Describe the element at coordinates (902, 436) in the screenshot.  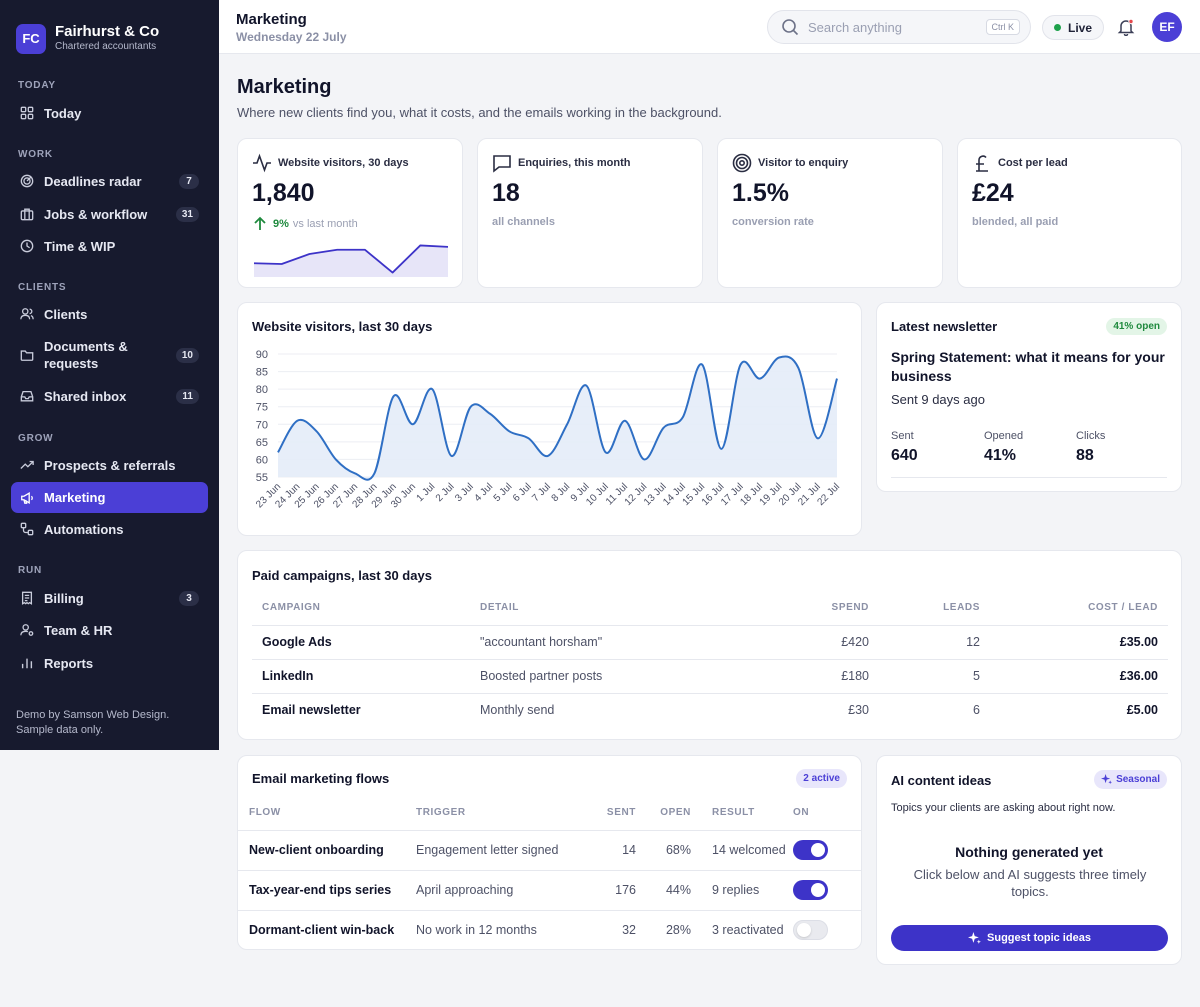
I see `stat-label: Sent` at that location.